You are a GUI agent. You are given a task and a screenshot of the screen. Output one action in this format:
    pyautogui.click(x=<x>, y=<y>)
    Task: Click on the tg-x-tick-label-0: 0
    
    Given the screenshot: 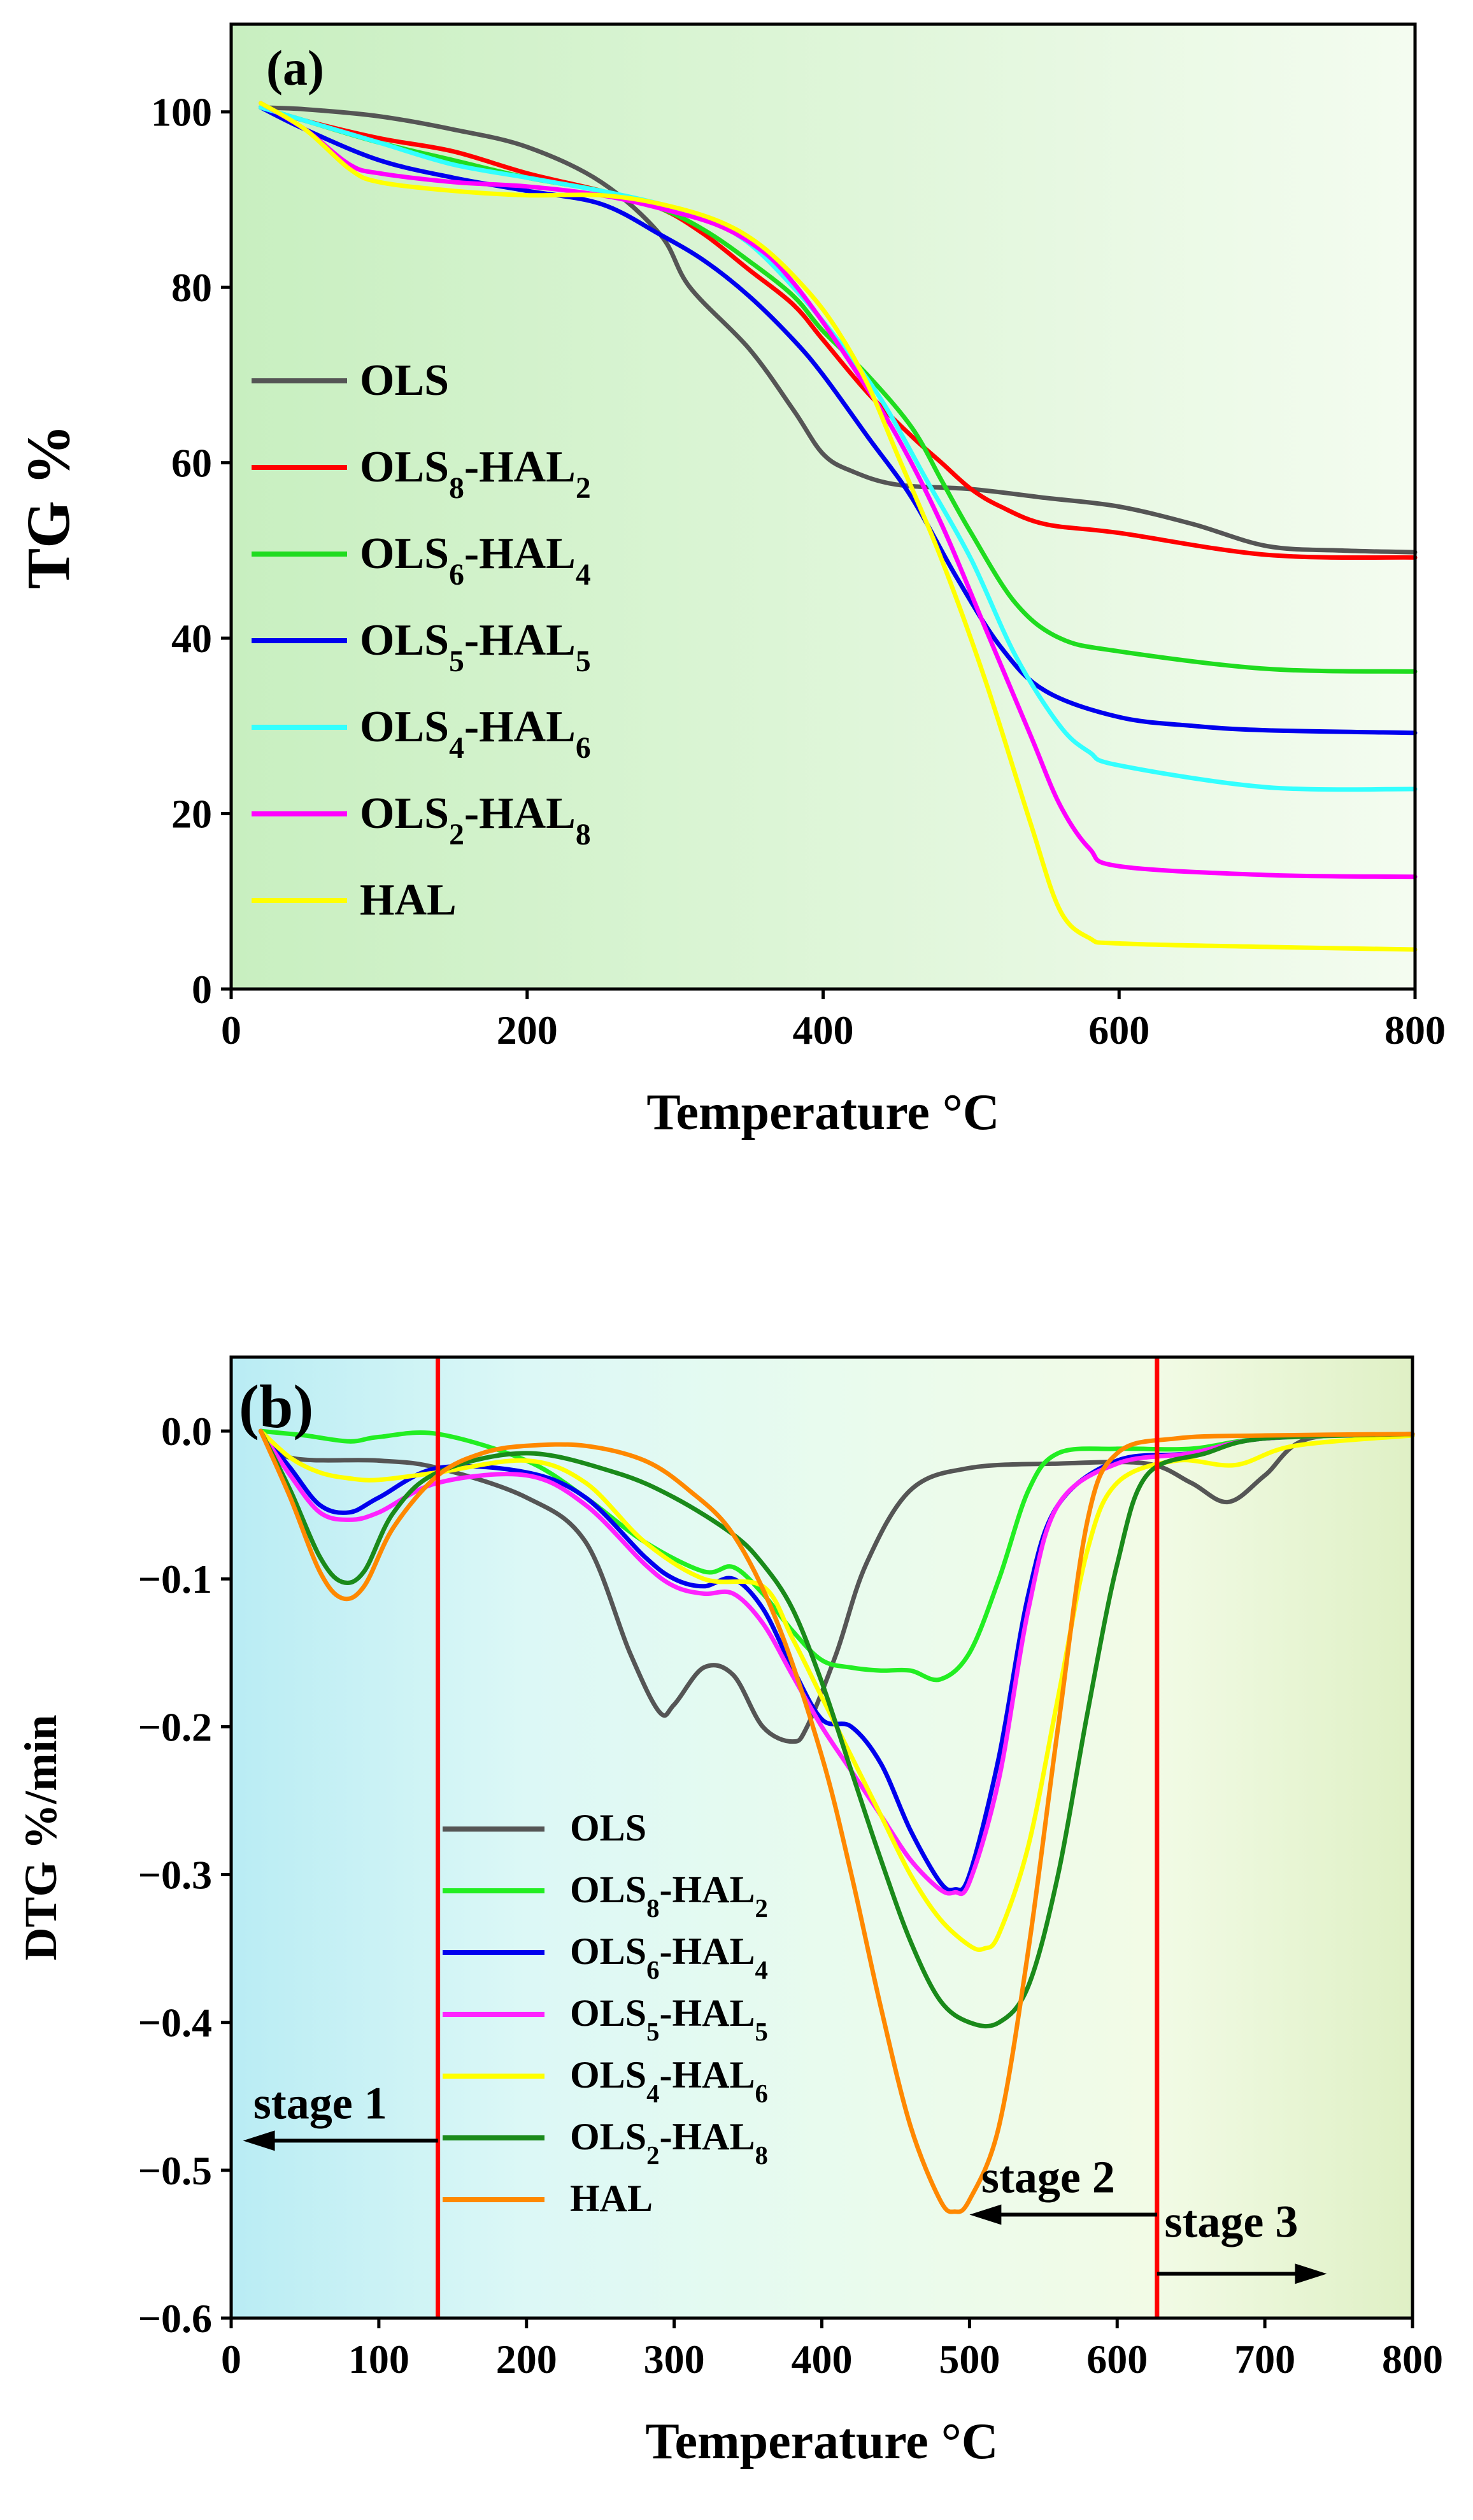 What is the action you would take?
    pyautogui.click(x=231, y=1030)
    